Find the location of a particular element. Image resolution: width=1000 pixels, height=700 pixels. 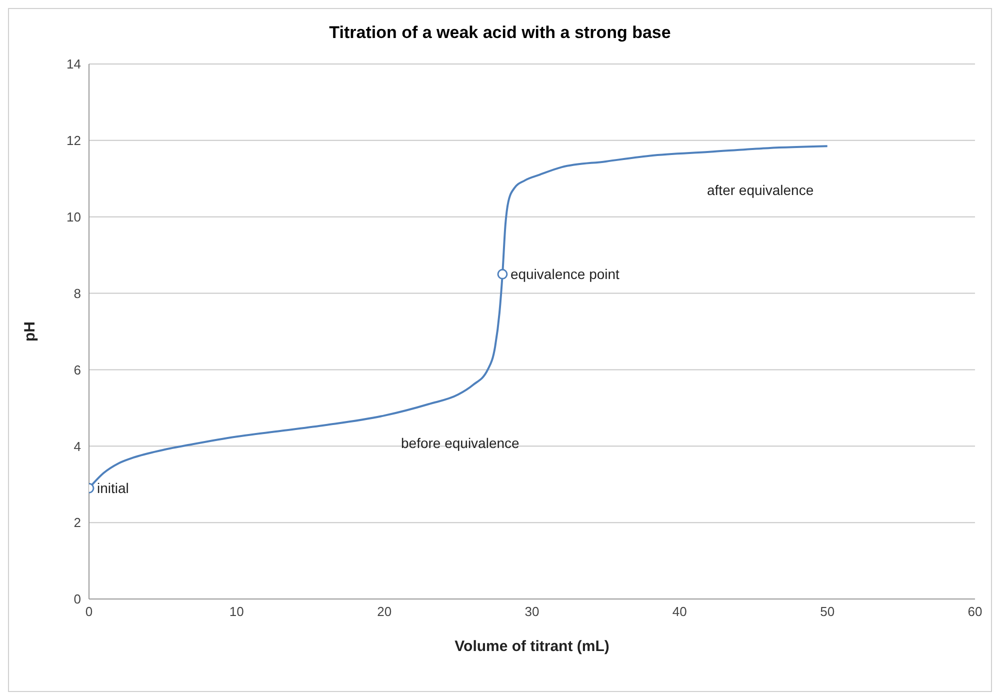

y-tick-label: 10 is located at coordinates (73, 216).